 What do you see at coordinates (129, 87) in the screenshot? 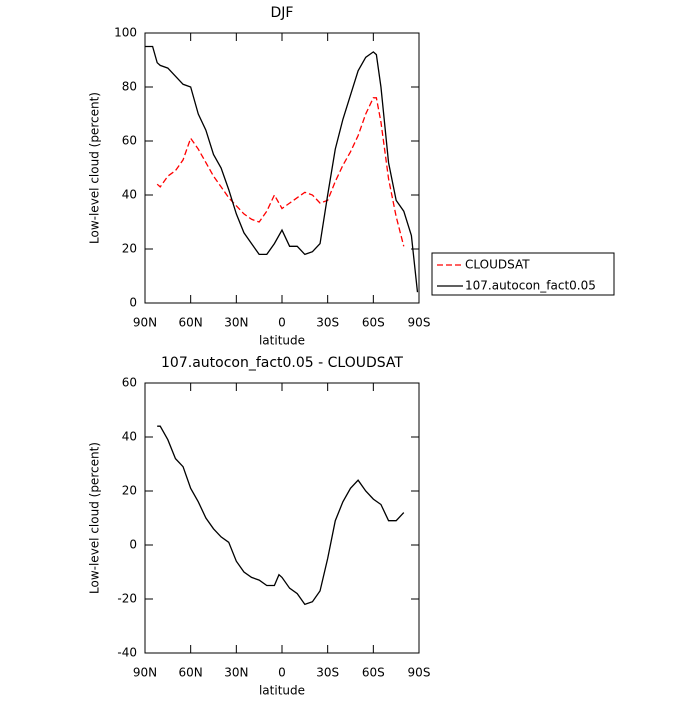
I see `y-tick-label: 80` at bounding box center [129, 87].